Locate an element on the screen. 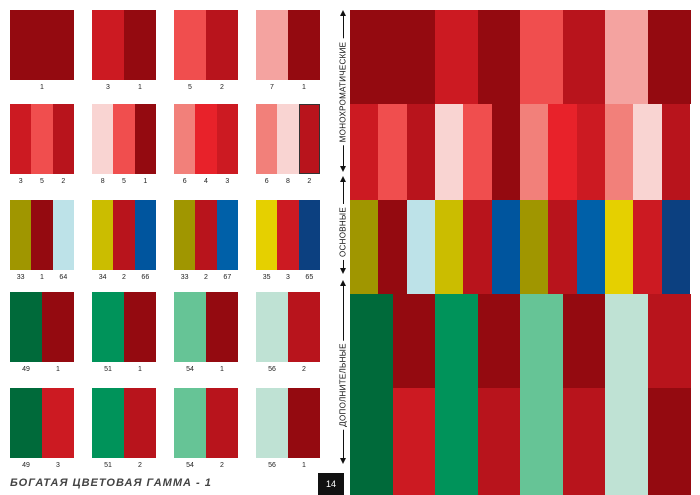  swatch-code-label: 35 is located at coordinates (266, 277).